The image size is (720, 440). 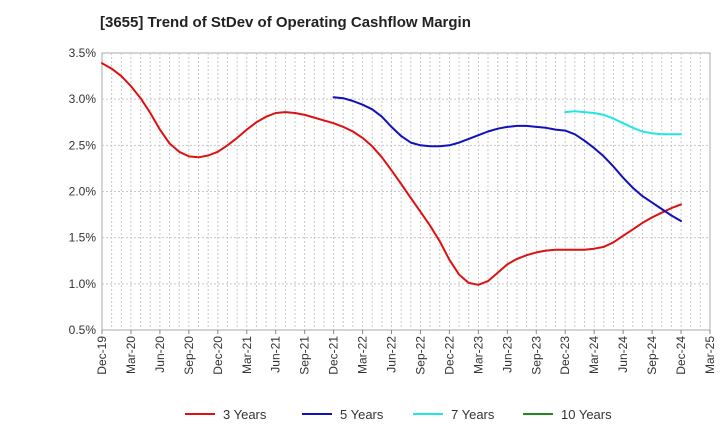 What do you see at coordinates (83, 145) in the screenshot?
I see `y-tick-label: 2.5%` at bounding box center [83, 145].